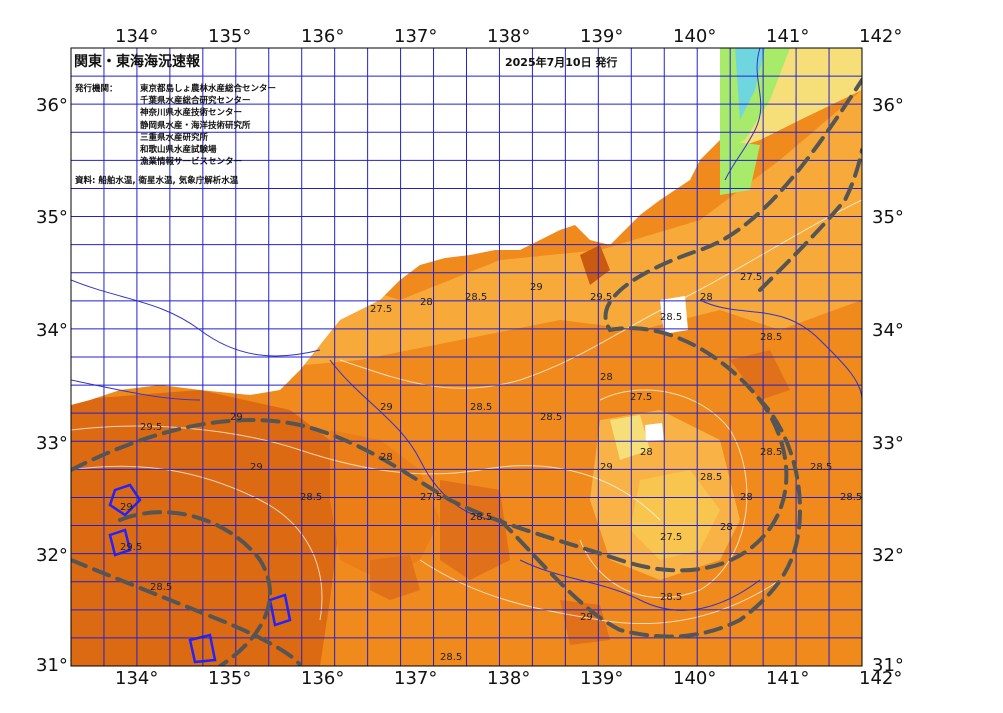 Image resolution: width=1003 pixels, height=713 pixels. I want to click on issuer-item: 静岡県水産・海洋技術研究所, so click(195, 125).